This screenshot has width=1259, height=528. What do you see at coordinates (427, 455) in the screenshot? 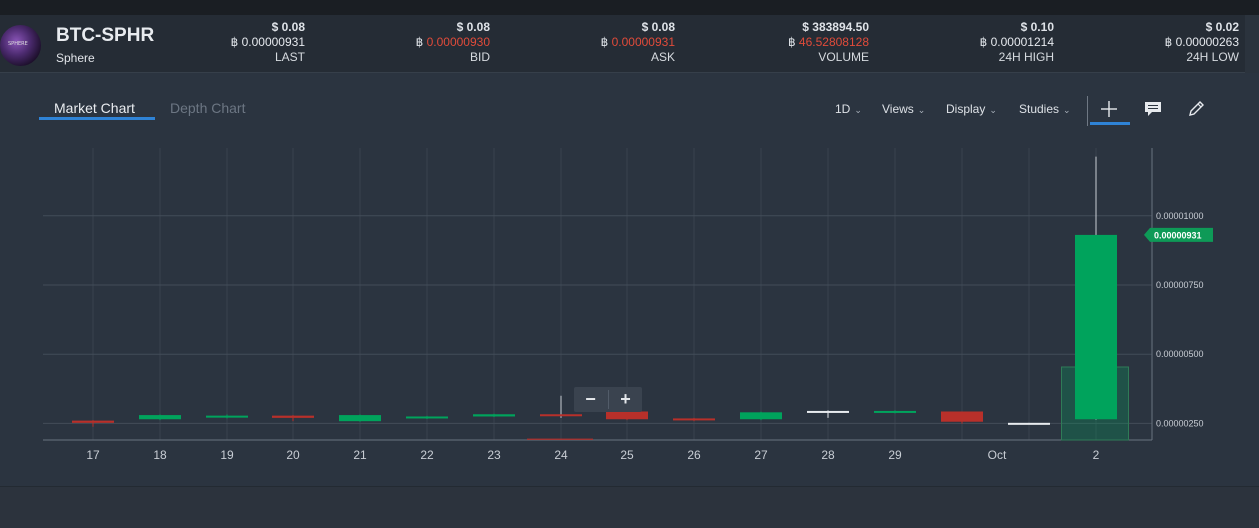
I see `x-axis-tick-label: 22` at bounding box center [427, 455].